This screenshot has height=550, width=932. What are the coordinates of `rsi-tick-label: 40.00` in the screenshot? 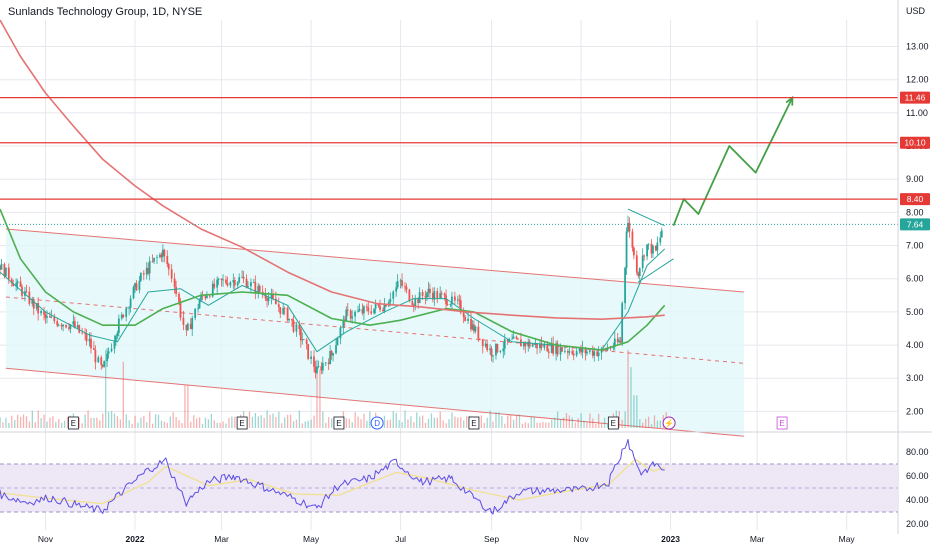 It's located at (917, 500).